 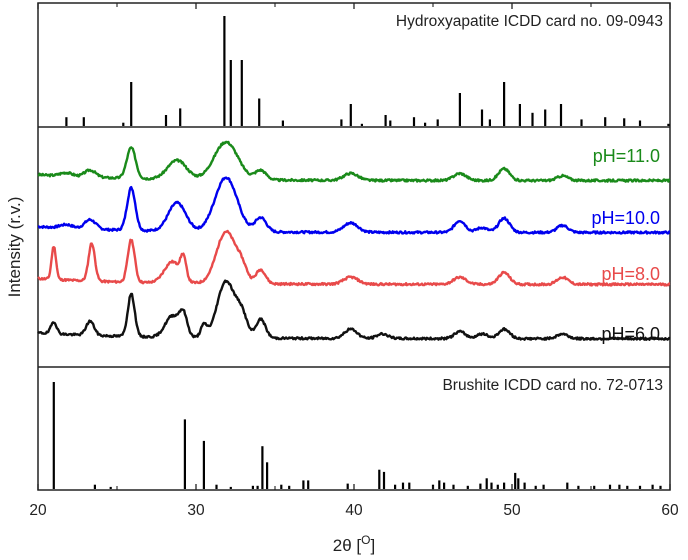 I want to click on x-tick-label-60: 60, so click(x=670, y=510).